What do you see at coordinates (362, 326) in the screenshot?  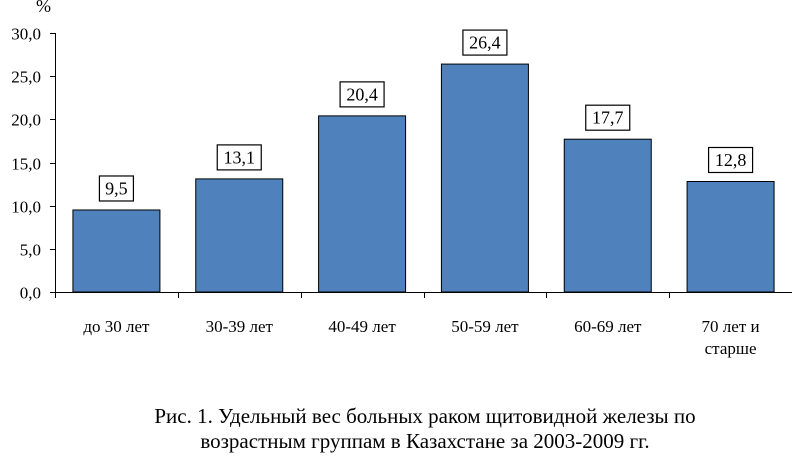 I see `x-category-label: 40-49 лет` at bounding box center [362, 326].